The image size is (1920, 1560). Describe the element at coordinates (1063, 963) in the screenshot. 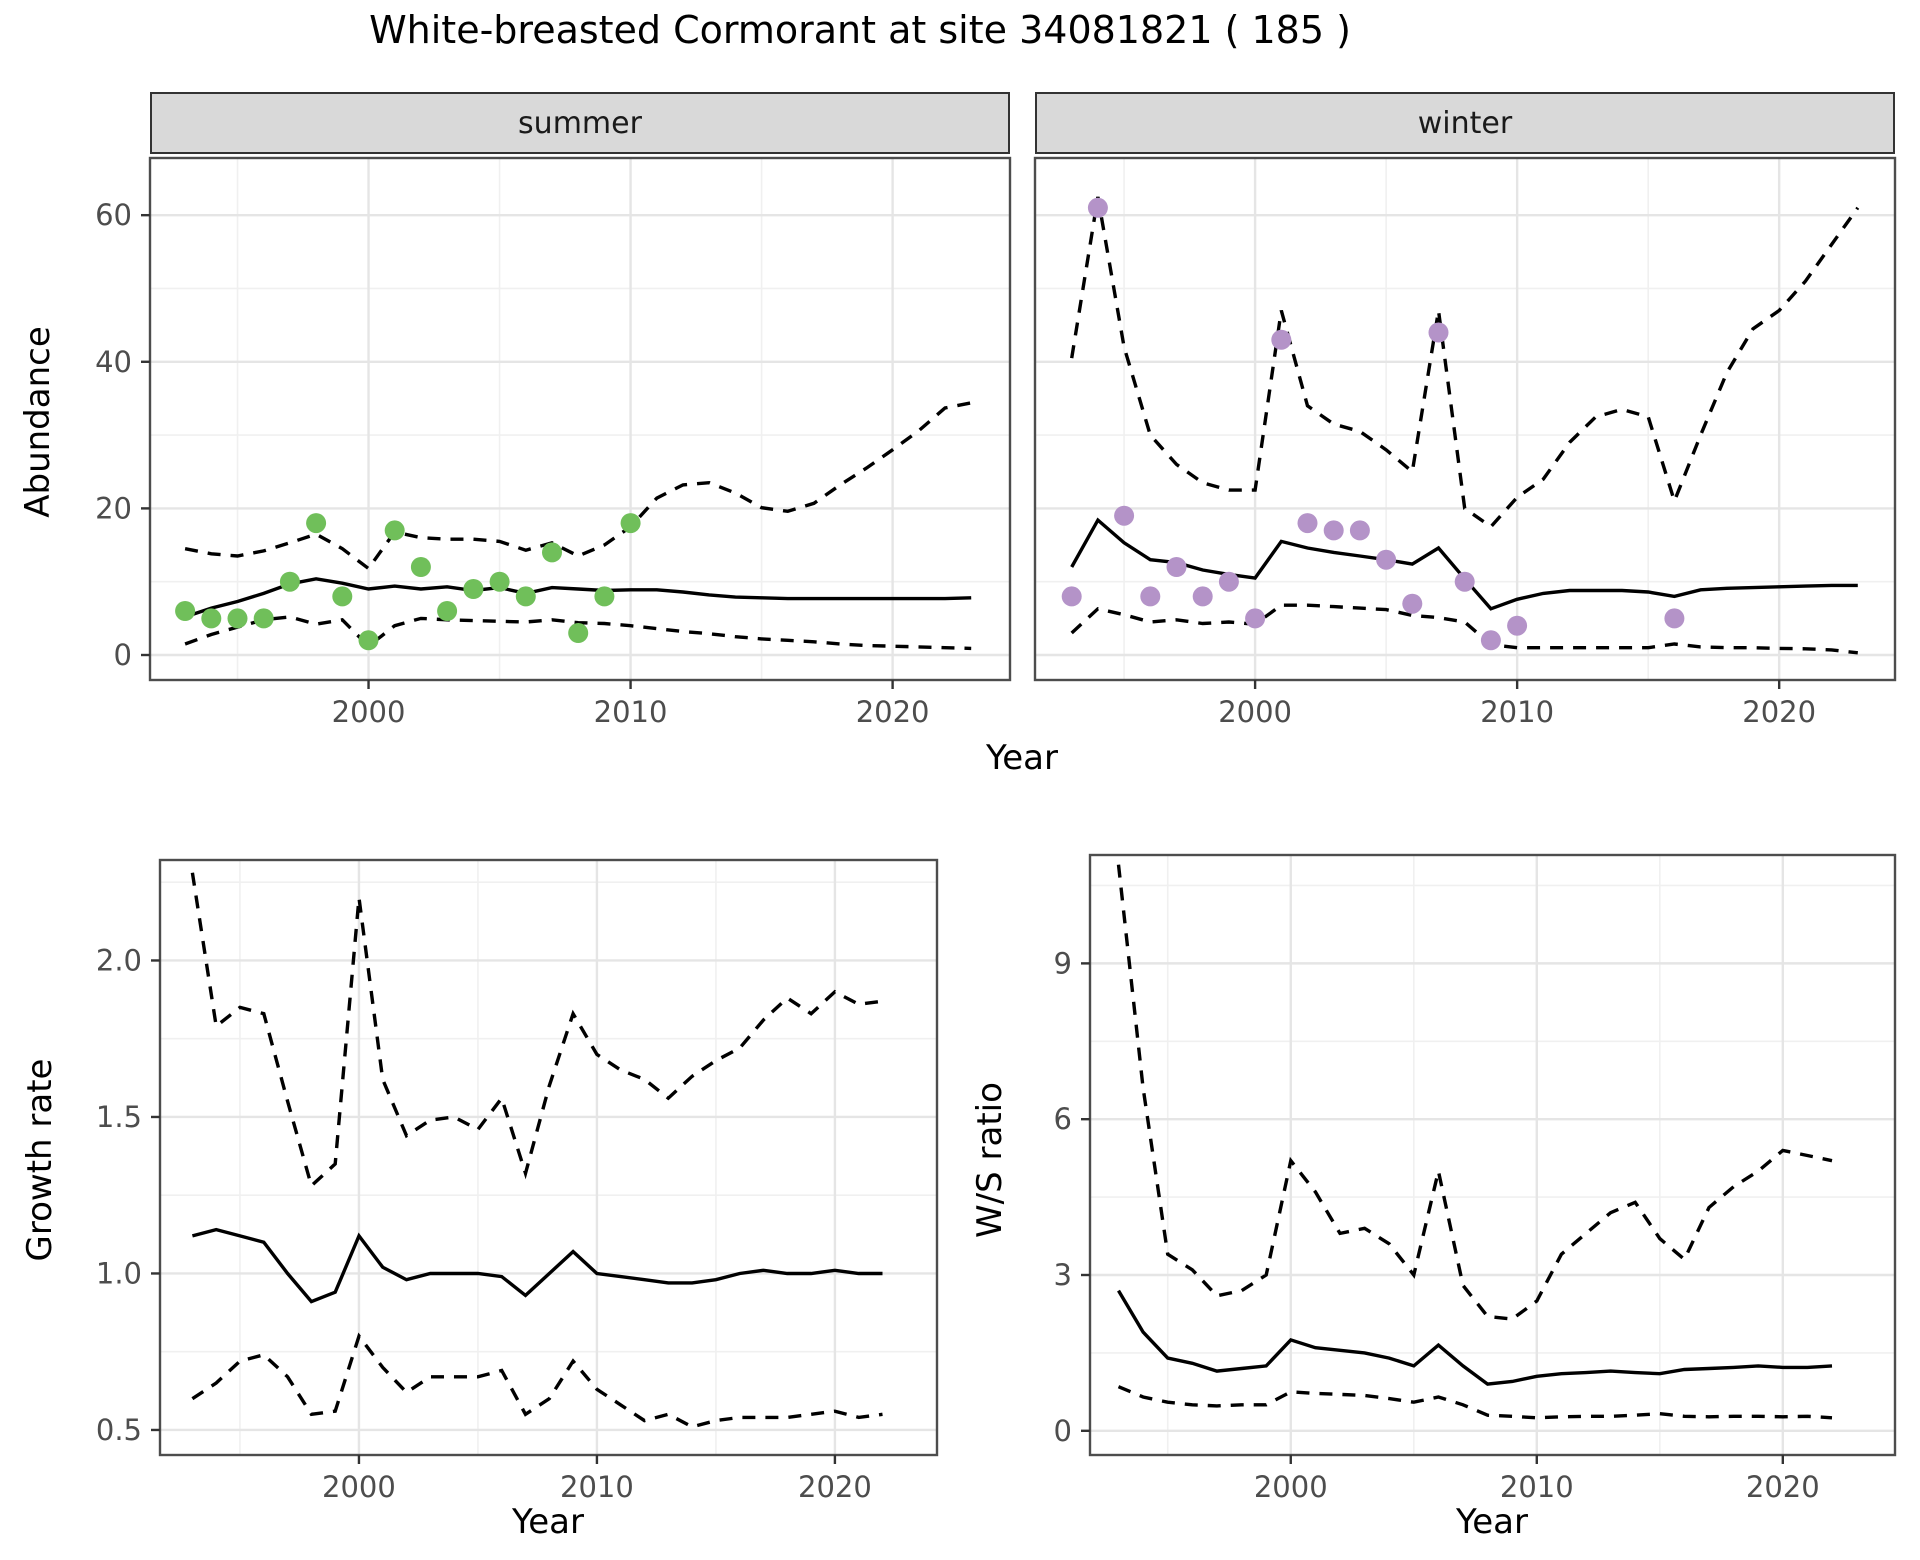

I see `y-tick-label: 9` at that location.